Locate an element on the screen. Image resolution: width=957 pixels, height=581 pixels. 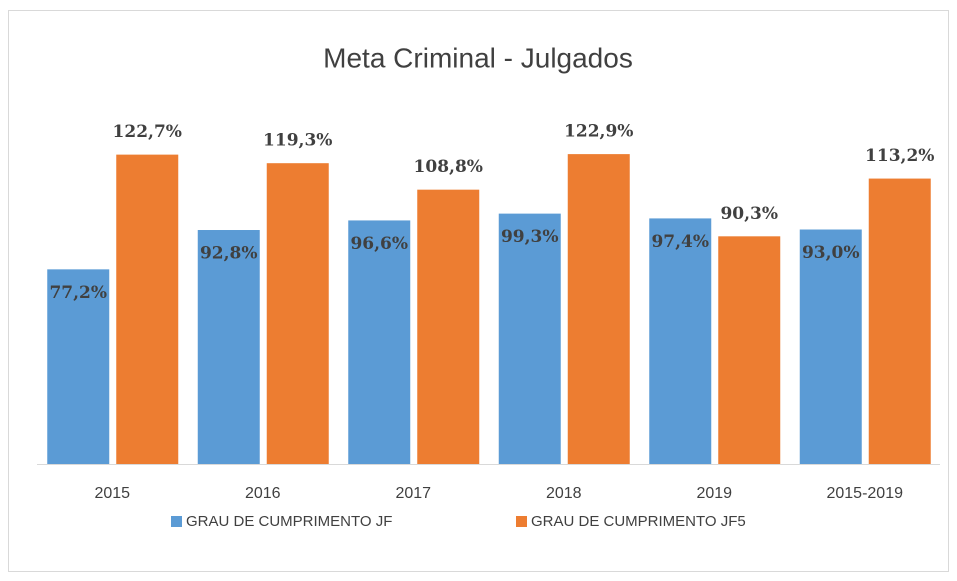
legend-label: GRAU DE CUMPRIMENTO JF is located at coordinates (289, 521).